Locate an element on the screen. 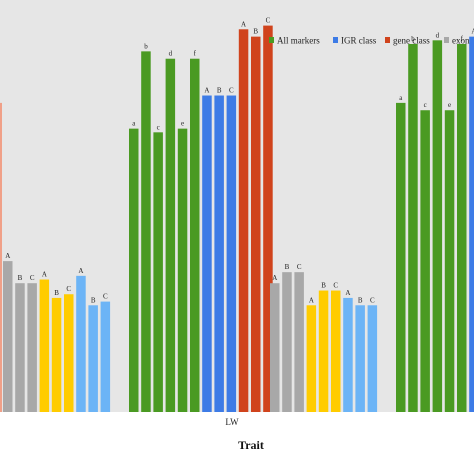  x-tick-label: LW is located at coordinates (232, 422).